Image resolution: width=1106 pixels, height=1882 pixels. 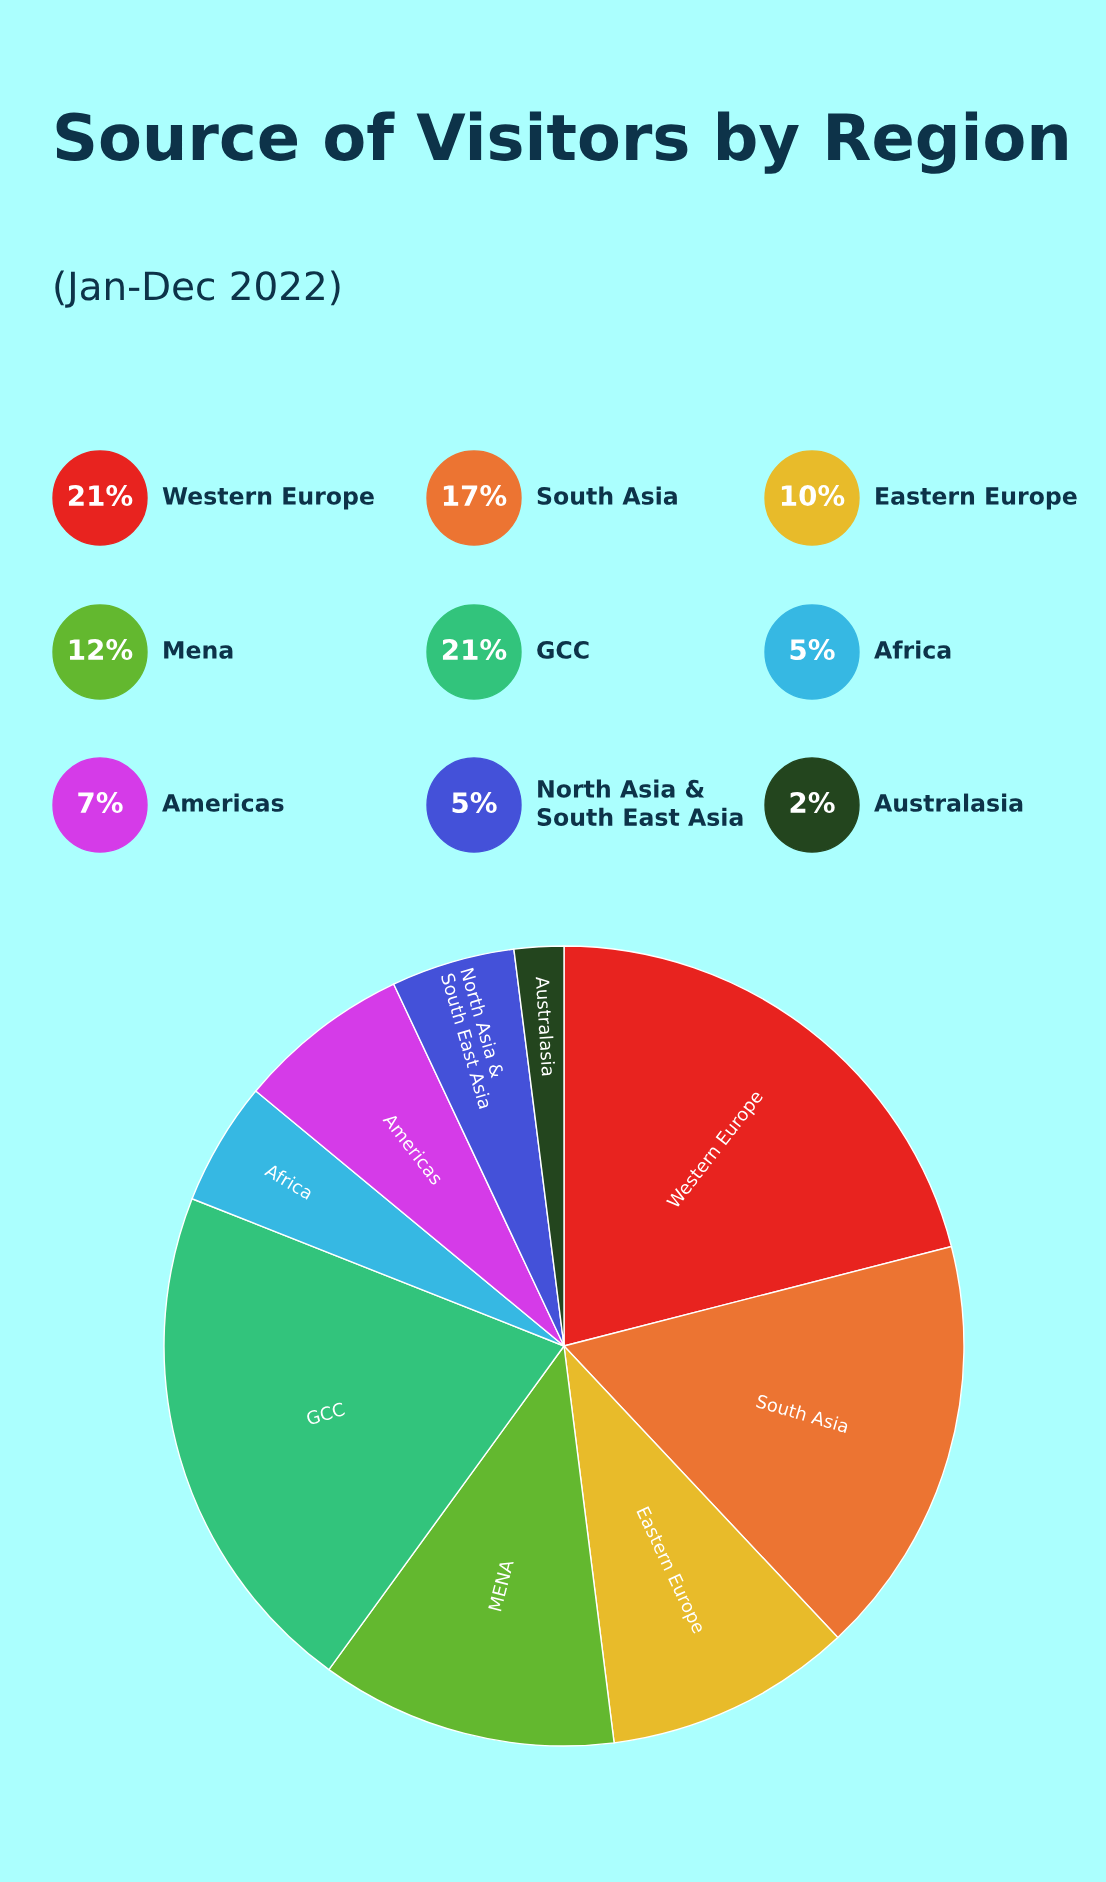 I want to click on text: North Asia & South East Asia, so click(x=640, y=802).